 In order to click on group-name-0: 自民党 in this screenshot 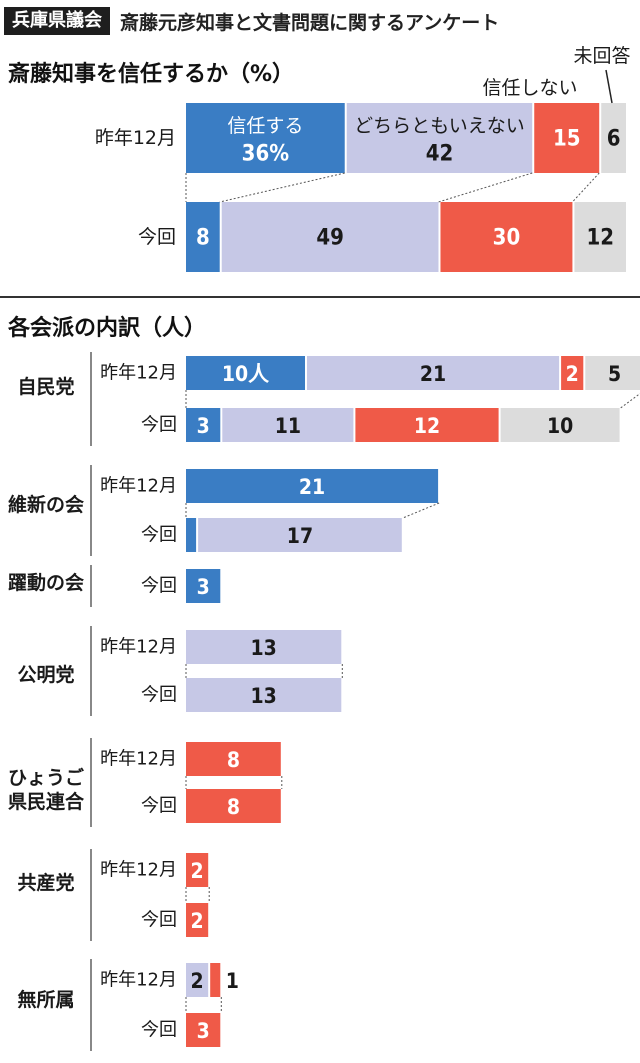, I will do `click(45, 386)`.